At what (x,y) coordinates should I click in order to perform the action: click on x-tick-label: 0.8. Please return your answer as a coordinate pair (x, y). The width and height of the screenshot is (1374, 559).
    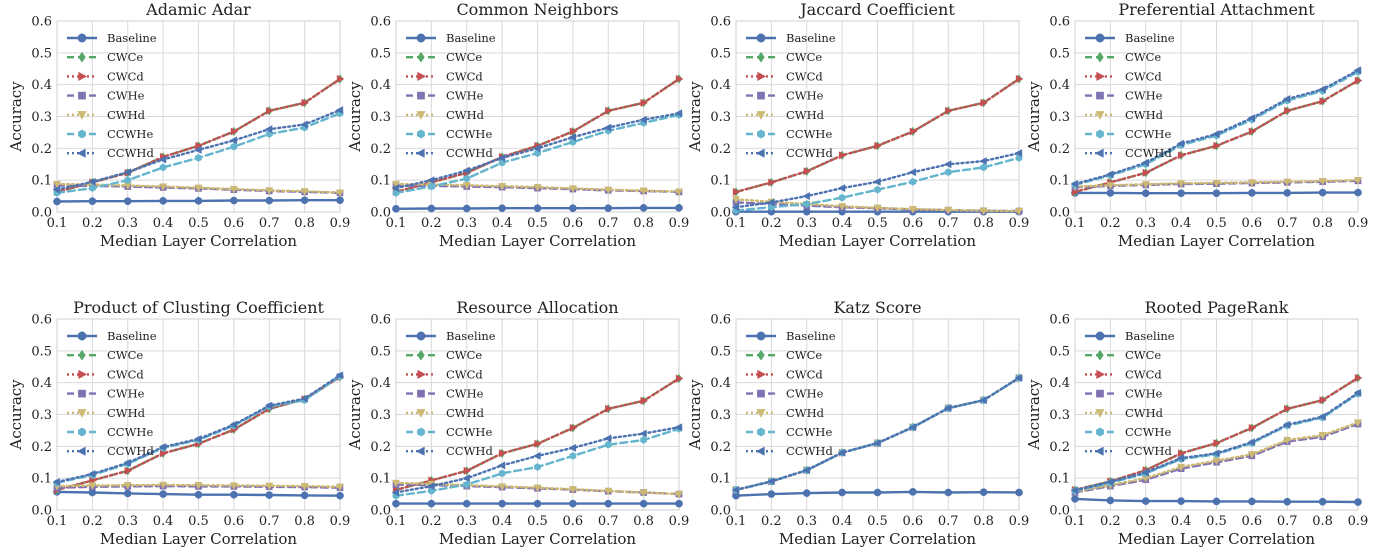
    Looking at the image, I should click on (983, 223).